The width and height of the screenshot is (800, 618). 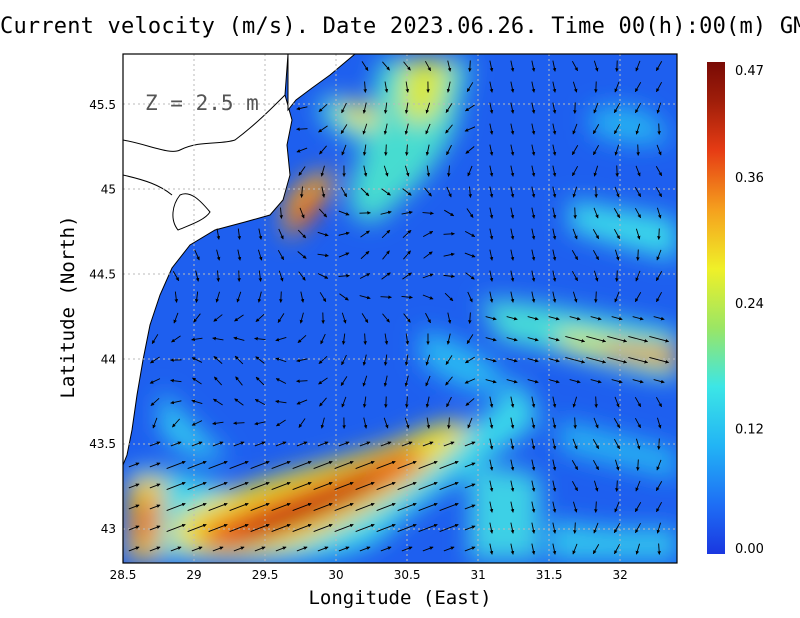 What do you see at coordinates (108, 359) in the screenshot?
I see `y-tick-label: 44` at bounding box center [108, 359].